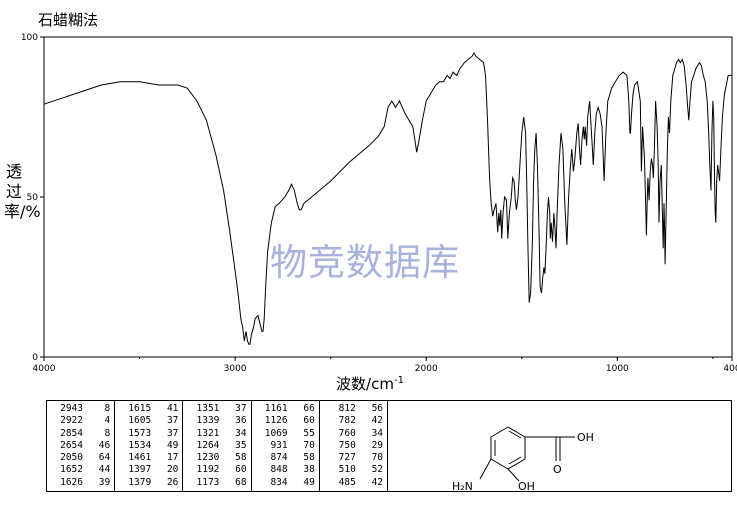  Describe the element at coordinates (172, 408) in the screenshot. I see `peak-transmittance: 41` at that location.